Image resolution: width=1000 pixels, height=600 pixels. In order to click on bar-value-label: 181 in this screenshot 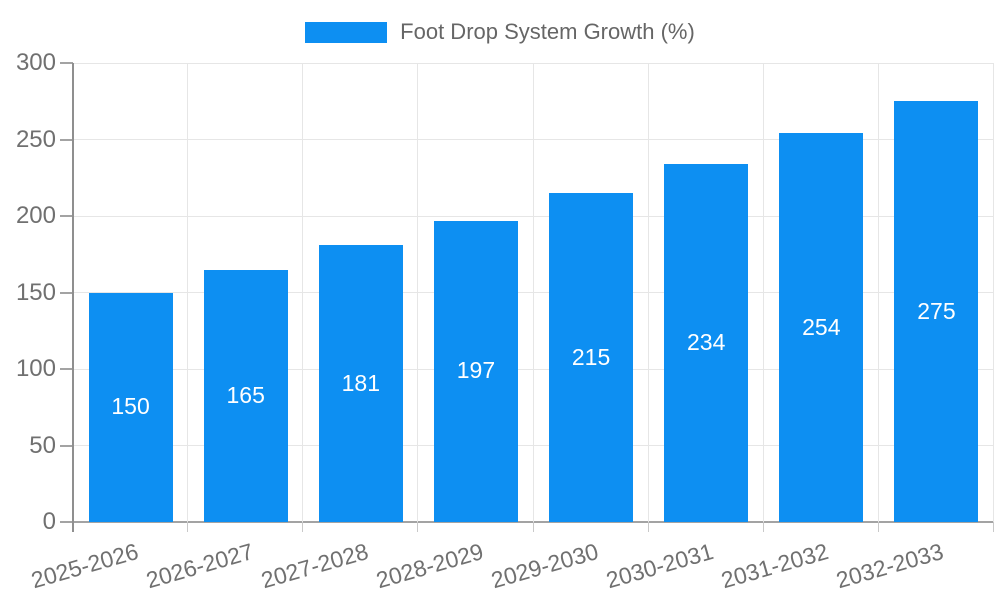, I will do `click(360, 382)`.